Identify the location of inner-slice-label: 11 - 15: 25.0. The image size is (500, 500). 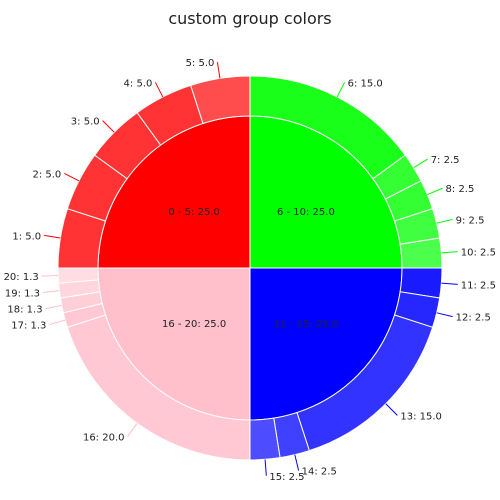
(306, 324).